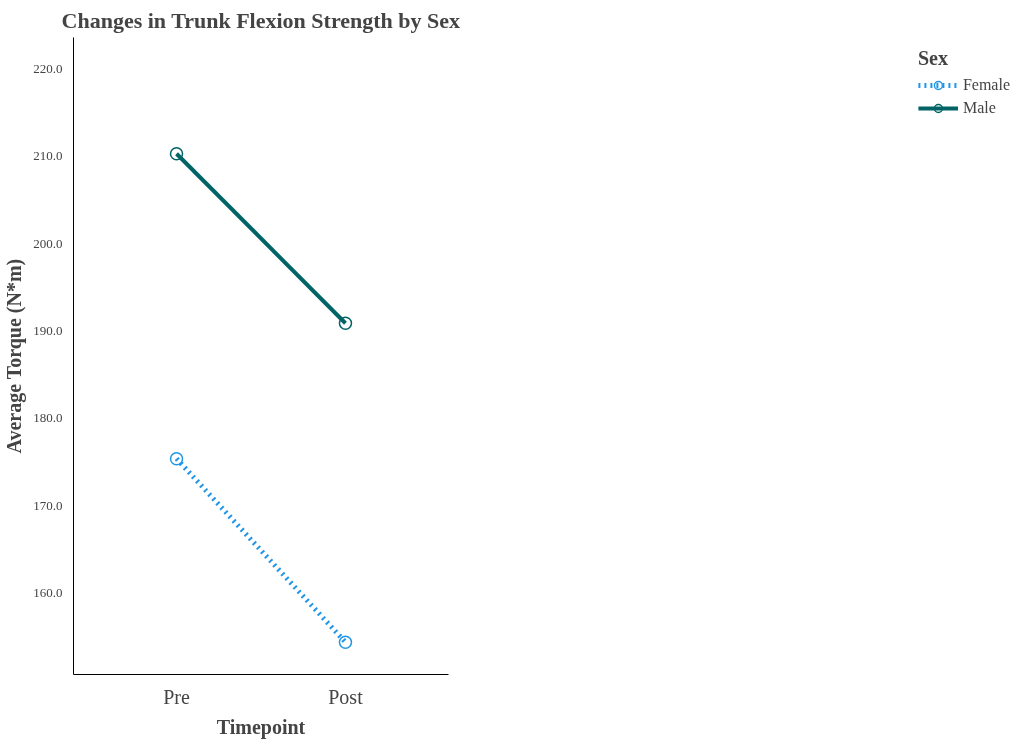 The height and width of the screenshot is (753, 1030). I want to click on y-tick-label: 210.0, so click(48, 156).